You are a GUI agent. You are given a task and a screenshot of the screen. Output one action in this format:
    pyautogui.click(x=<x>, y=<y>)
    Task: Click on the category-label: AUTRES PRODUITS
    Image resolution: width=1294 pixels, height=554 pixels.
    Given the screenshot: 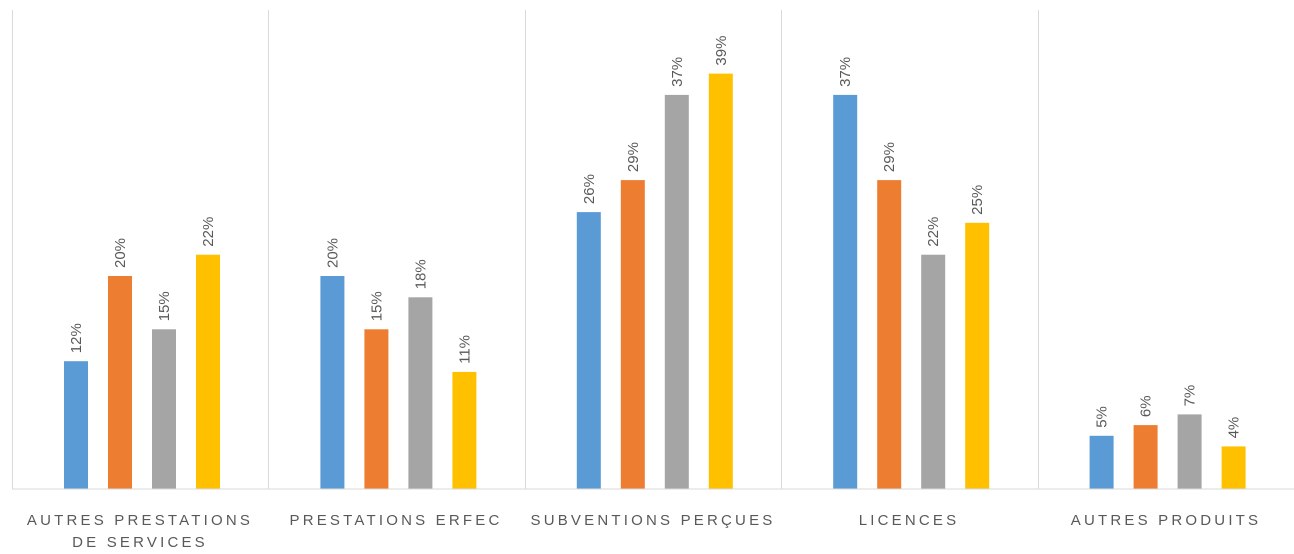 What is the action you would take?
    pyautogui.click(x=1166, y=521)
    